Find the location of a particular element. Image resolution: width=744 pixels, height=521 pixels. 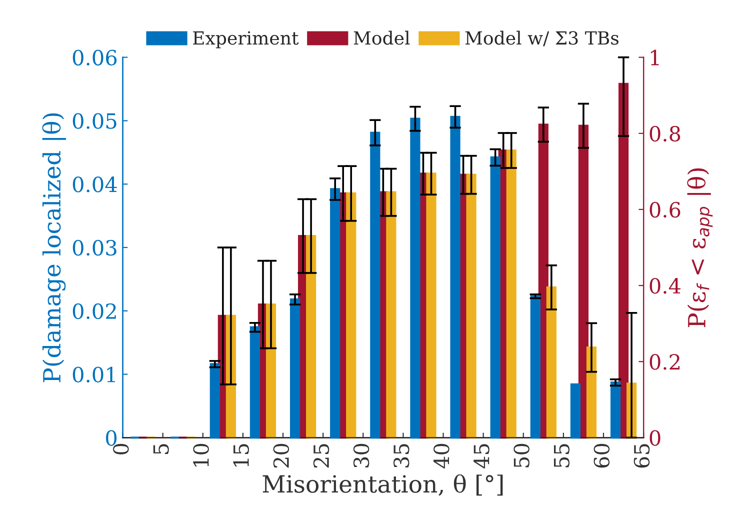

x-tick-label: 5 is located at coordinates (161, 449).